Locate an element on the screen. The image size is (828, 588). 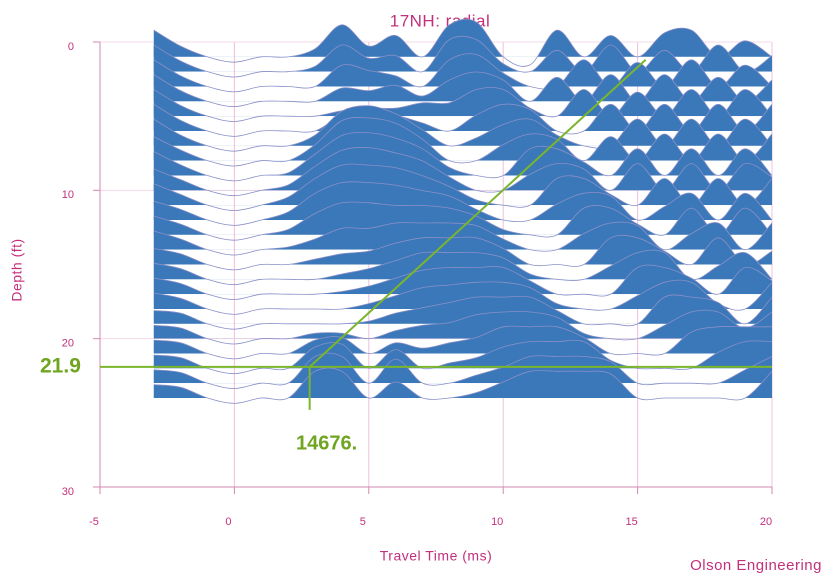
x-tick-label: 15 is located at coordinates (631, 522).